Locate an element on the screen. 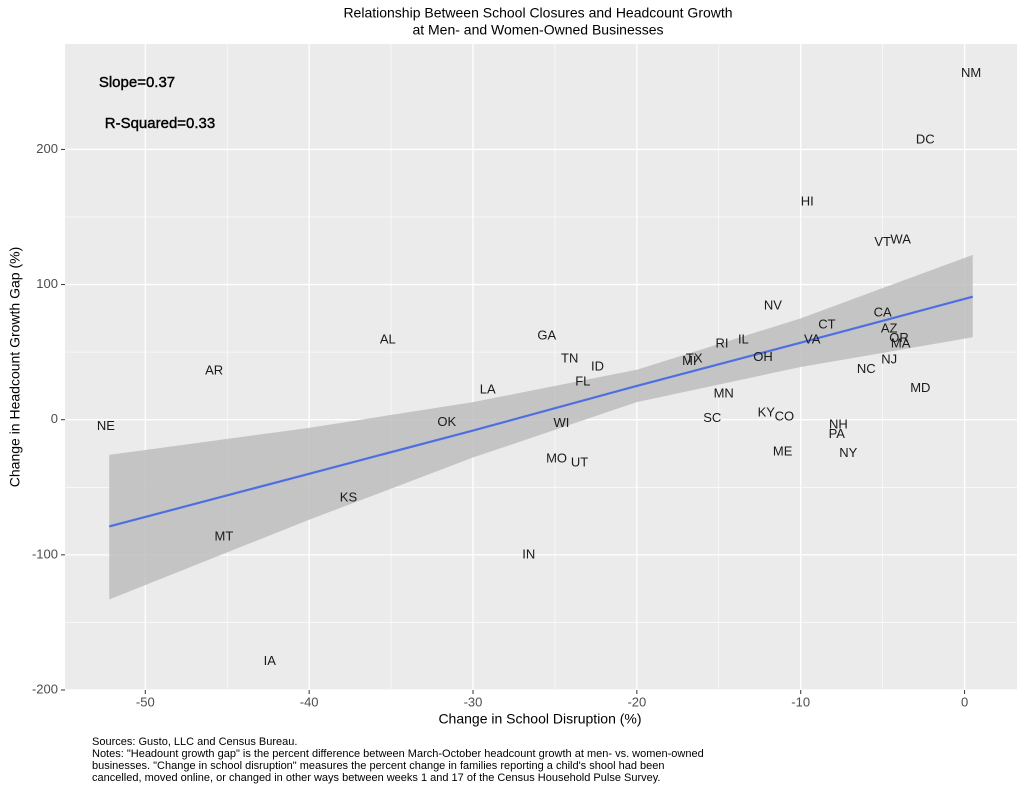 Image resolution: width=1024 pixels, height=791 pixels. x-tick-label: -10 is located at coordinates (800, 701).